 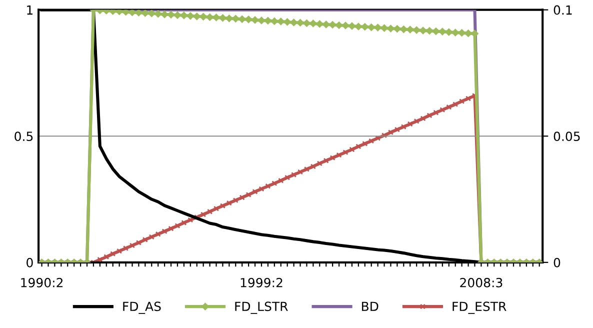 What do you see at coordinates (481, 283) in the screenshot?
I see `x-tick-label: 2008:3` at bounding box center [481, 283].